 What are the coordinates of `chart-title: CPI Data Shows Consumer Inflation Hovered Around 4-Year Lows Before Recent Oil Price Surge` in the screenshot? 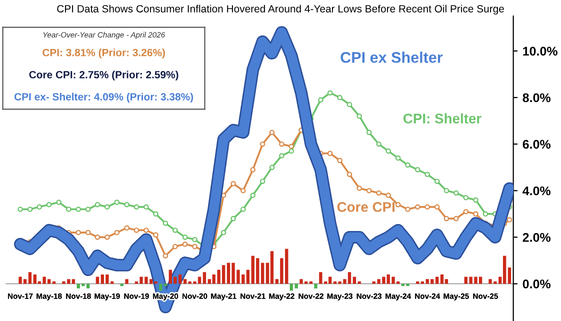 It's located at (280, 9).